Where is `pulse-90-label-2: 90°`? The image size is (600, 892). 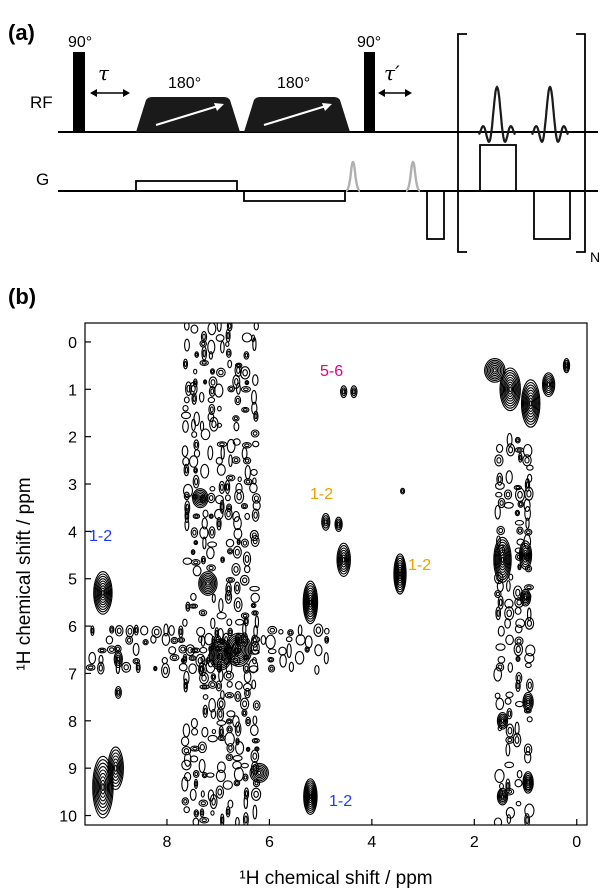
pulse-90-label-2: 90° is located at coordinates (369, 42).